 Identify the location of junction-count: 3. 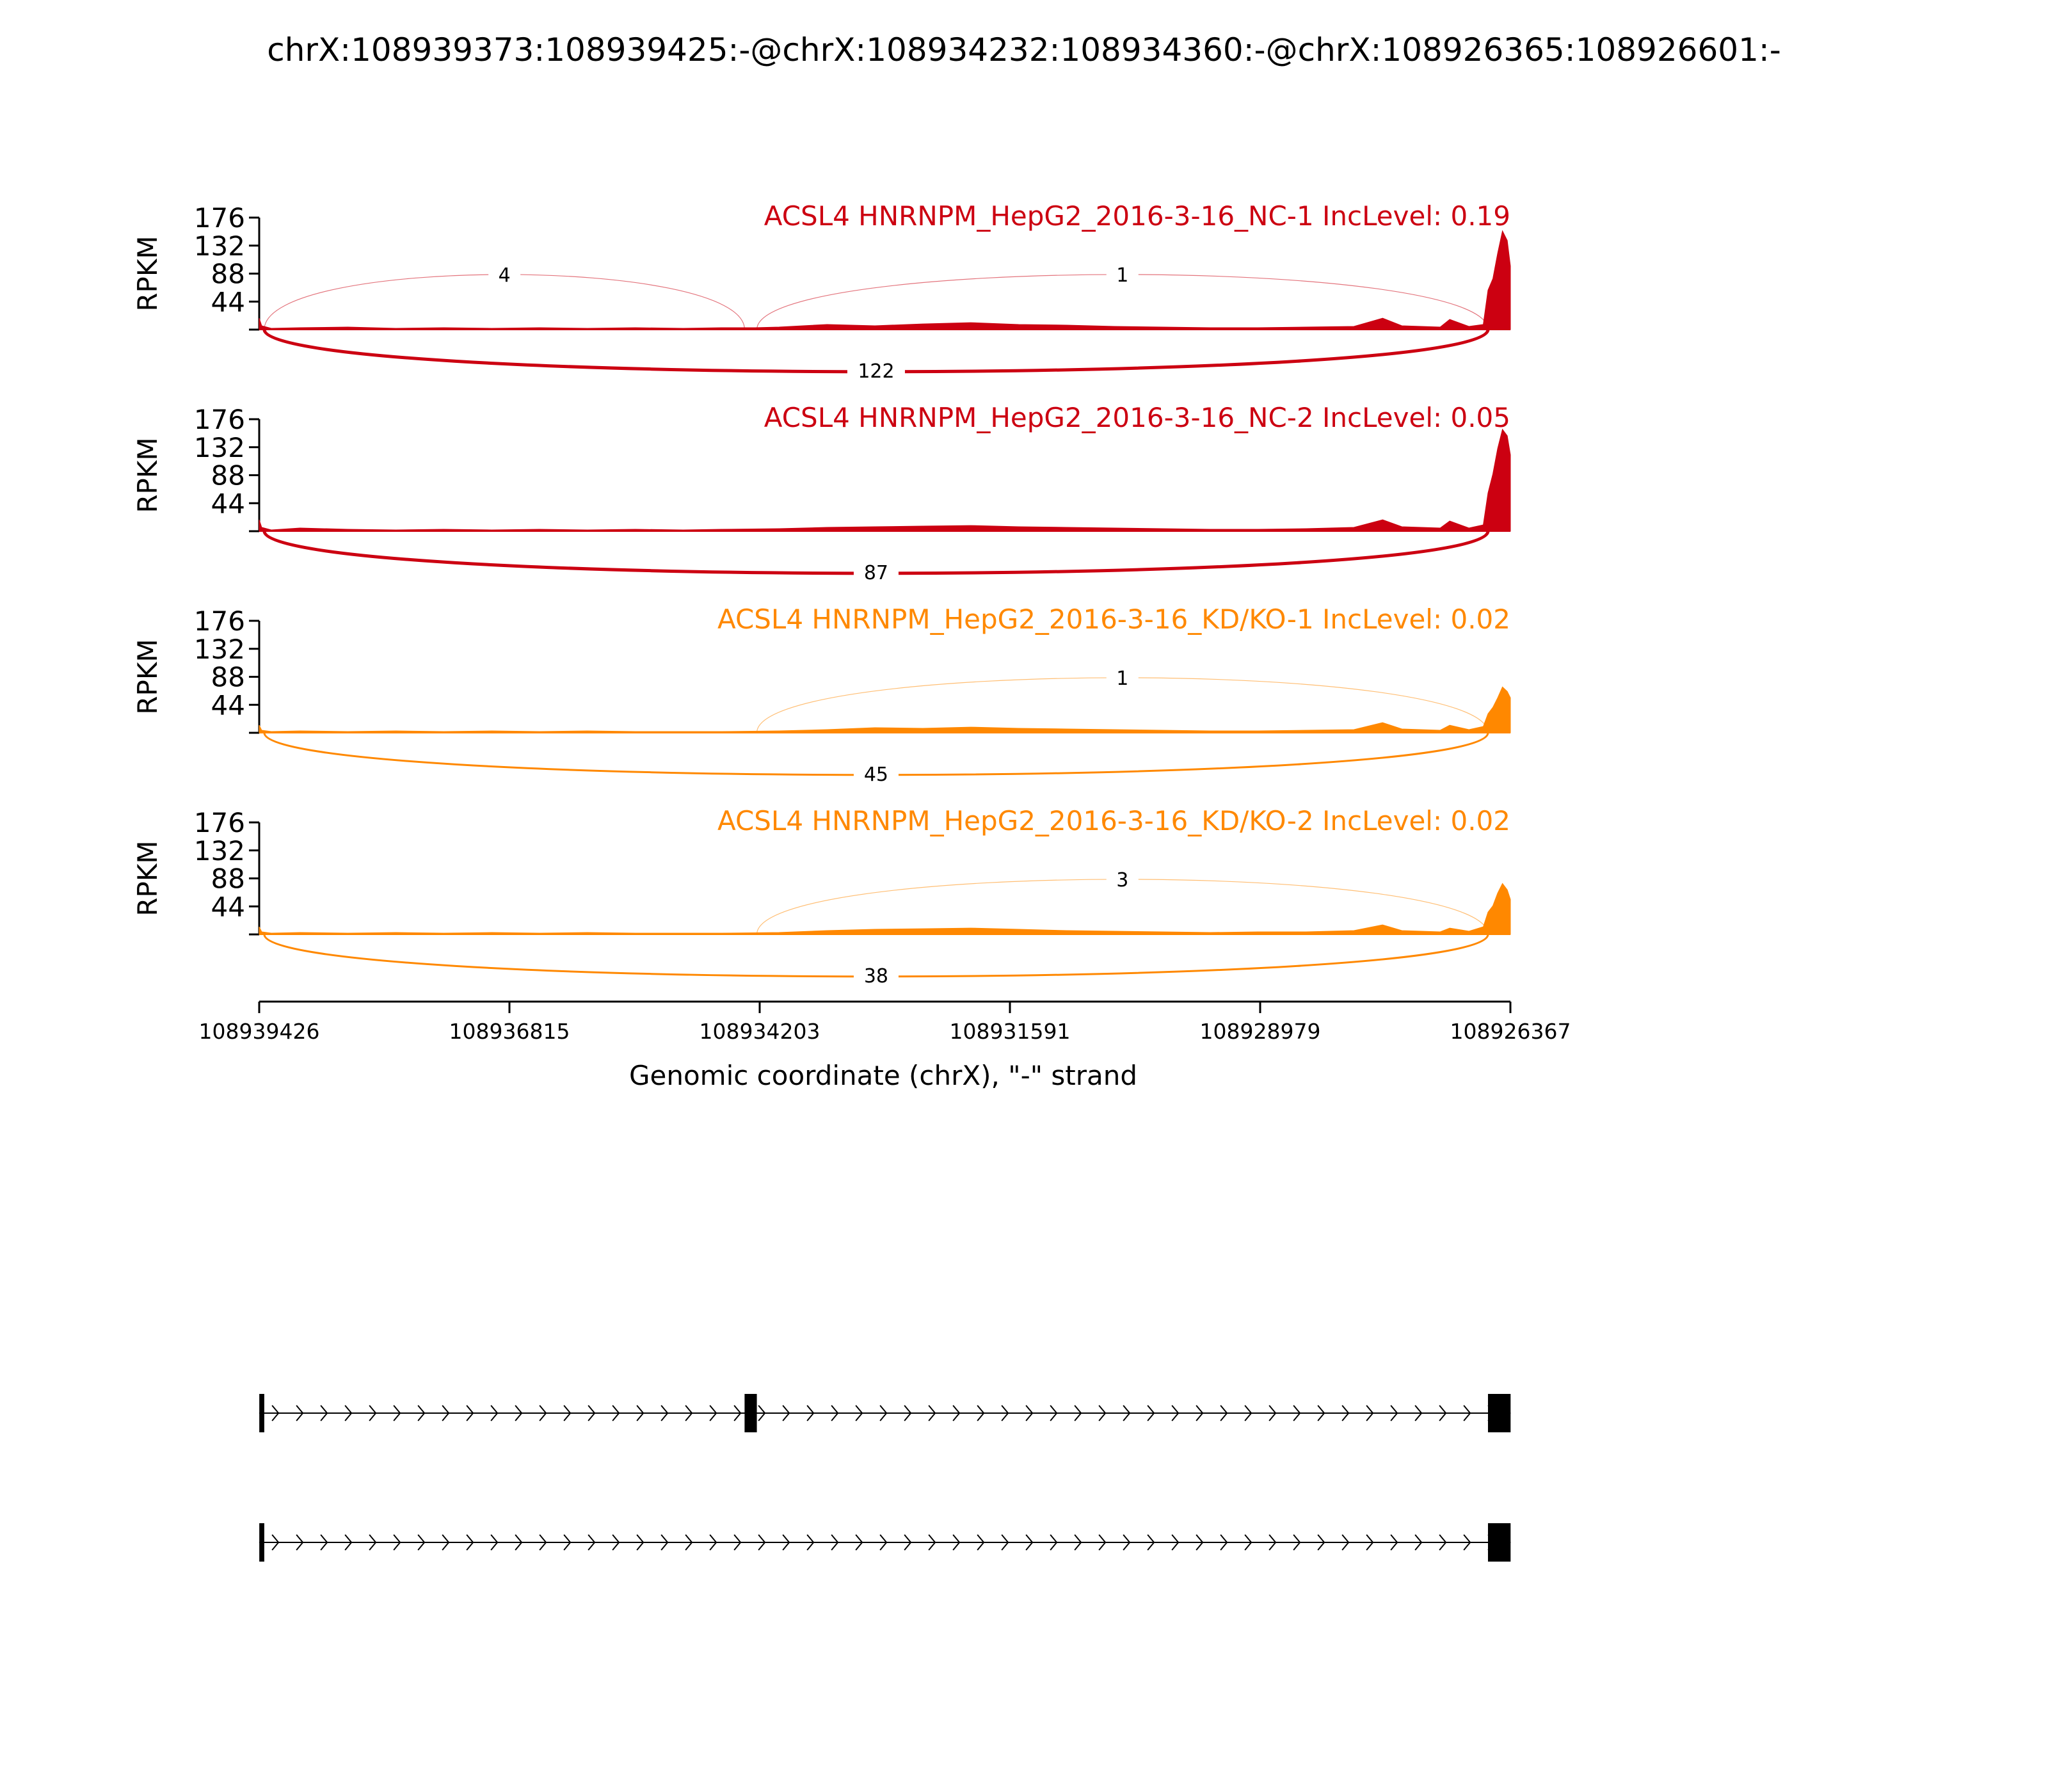
(1122, 880).